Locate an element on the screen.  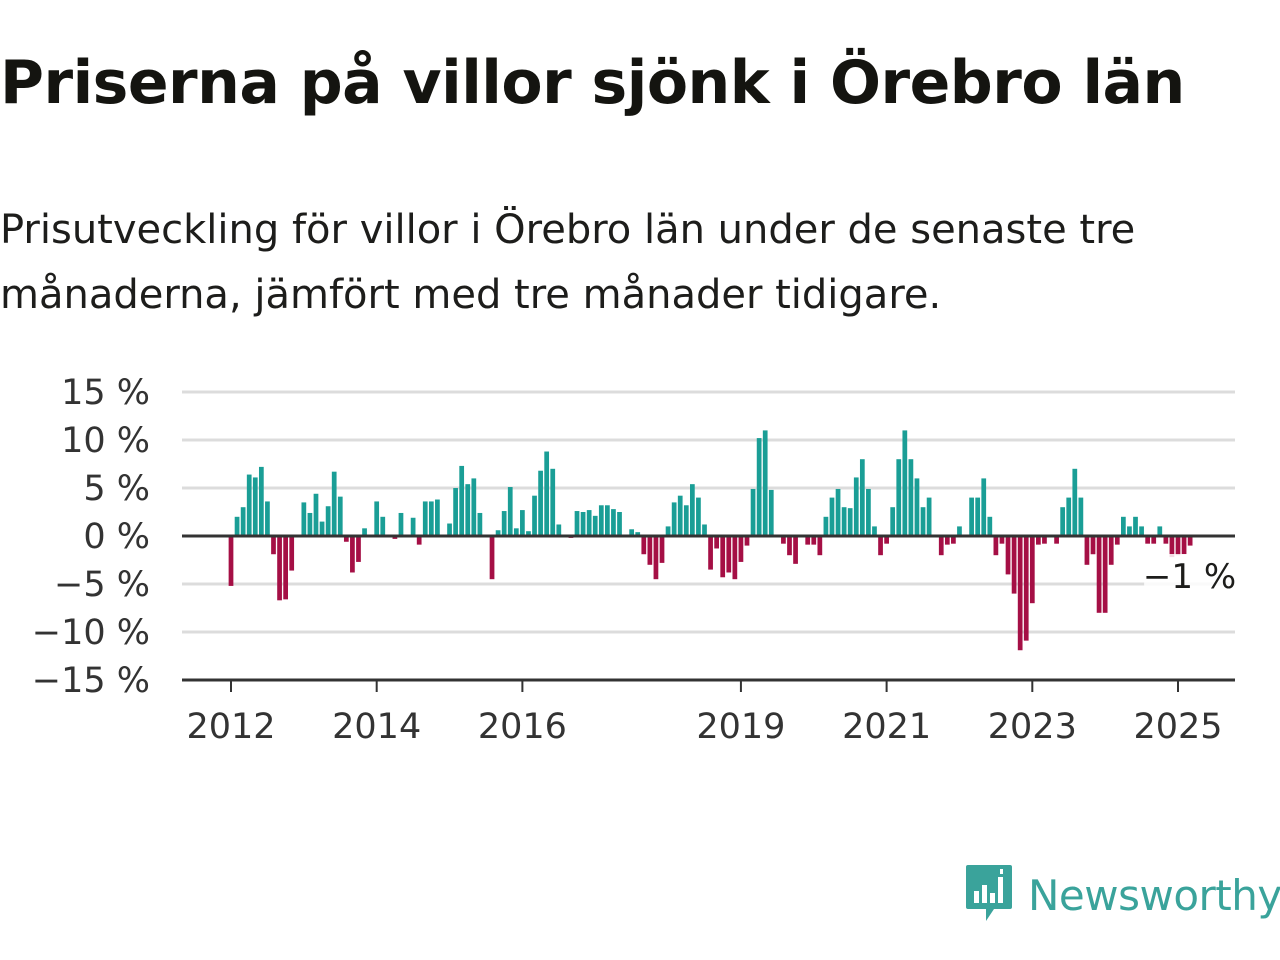
y-tick-label: 0 % is located at coordinates (116, 537).